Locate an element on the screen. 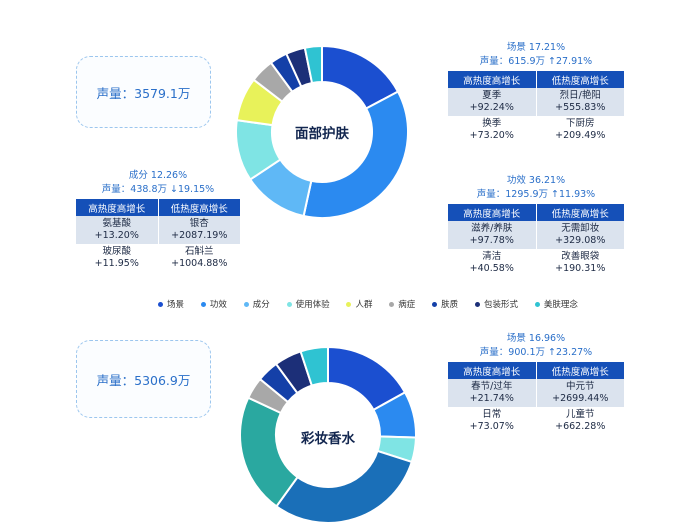 This screenshot has height=523, width=700. donut-slice-人群 is located at coordinates (269, 452).